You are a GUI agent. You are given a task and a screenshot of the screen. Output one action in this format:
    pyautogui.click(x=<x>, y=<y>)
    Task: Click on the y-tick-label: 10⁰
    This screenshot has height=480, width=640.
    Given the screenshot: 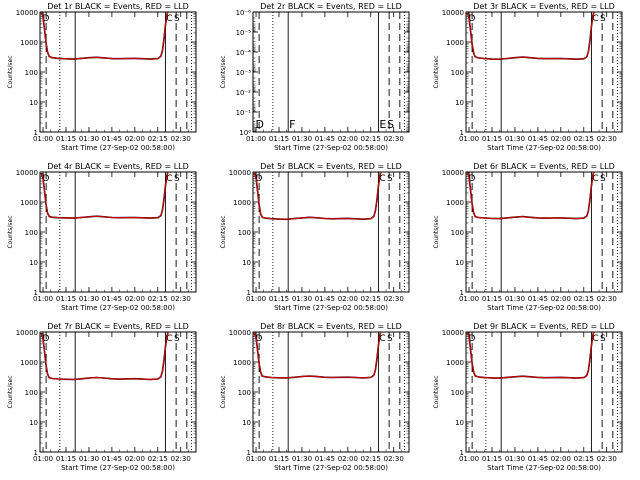 What is the action you would take?
    pyautogui.click(x=245, y=133)
    